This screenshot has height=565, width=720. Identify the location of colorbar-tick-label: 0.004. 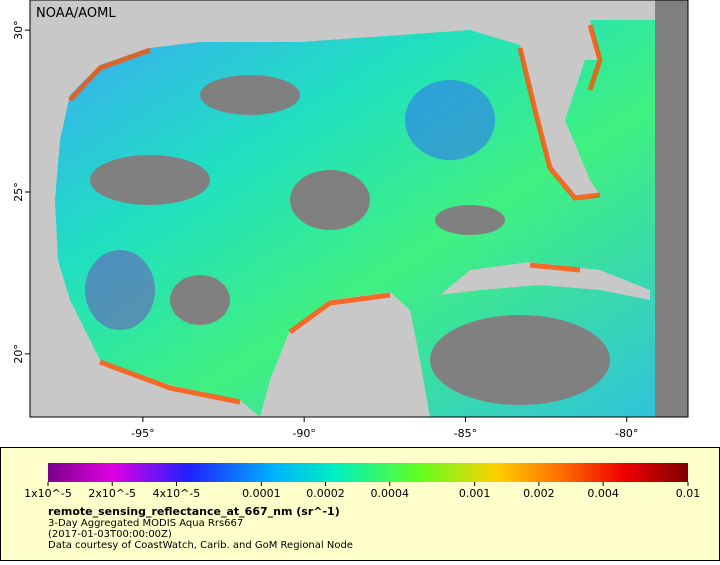
(603, 493).